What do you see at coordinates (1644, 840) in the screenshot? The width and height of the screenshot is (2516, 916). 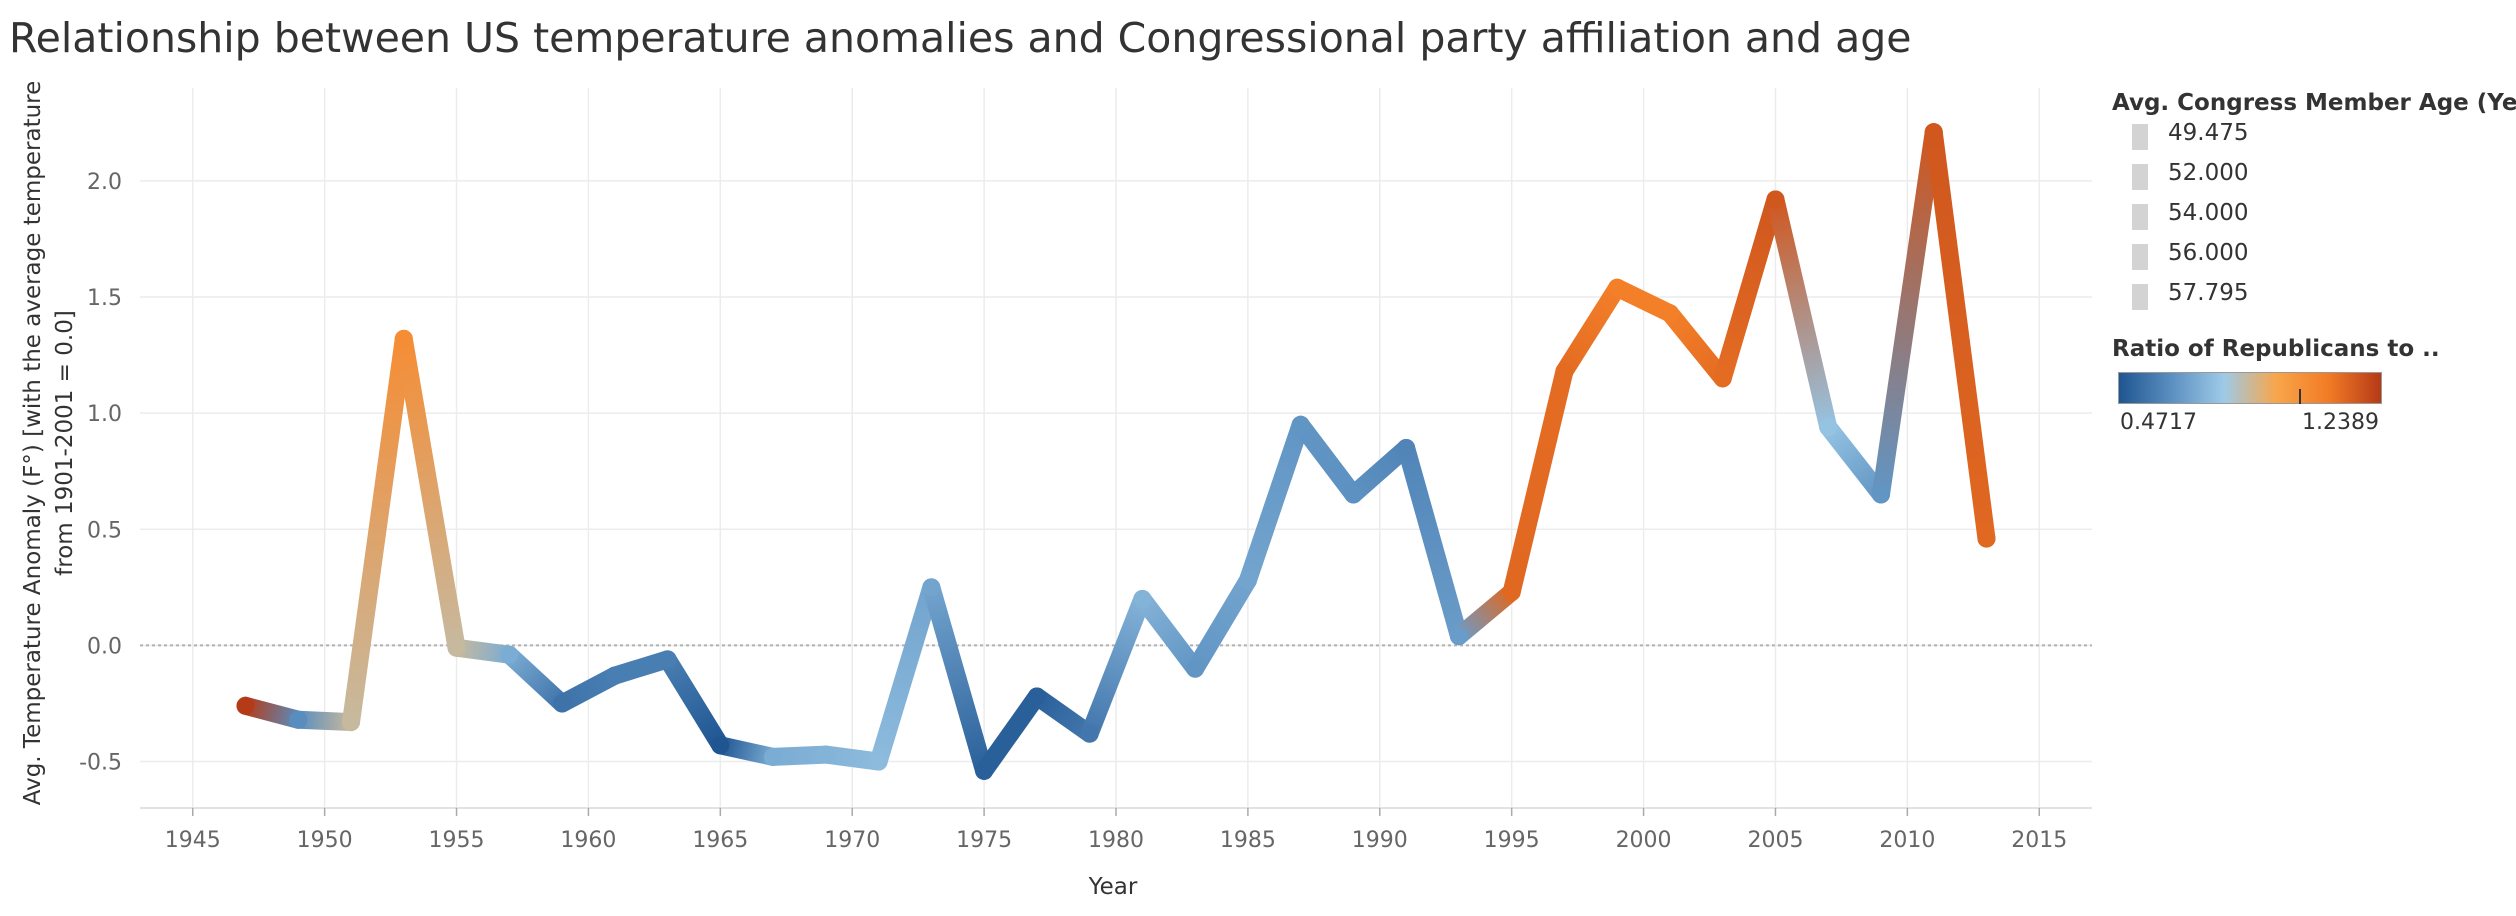 I see `x-tick-label: 2000` at bounding box center [1644, 840].